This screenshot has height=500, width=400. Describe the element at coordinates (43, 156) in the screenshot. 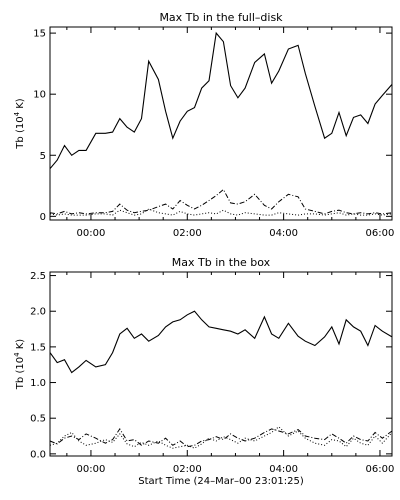

I see `panel1-y-tick-label: 5` at that location.